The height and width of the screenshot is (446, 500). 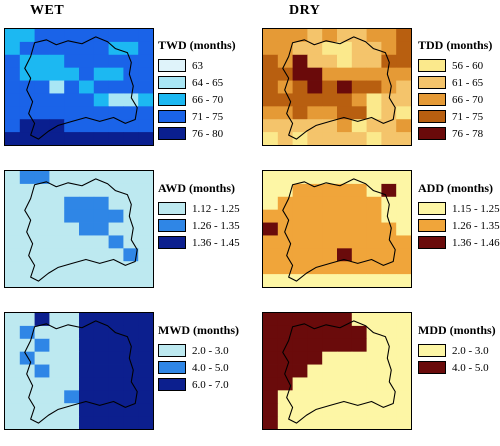 I want to click on twd-legend-title: TWD (months), so click(x=197, y=45).